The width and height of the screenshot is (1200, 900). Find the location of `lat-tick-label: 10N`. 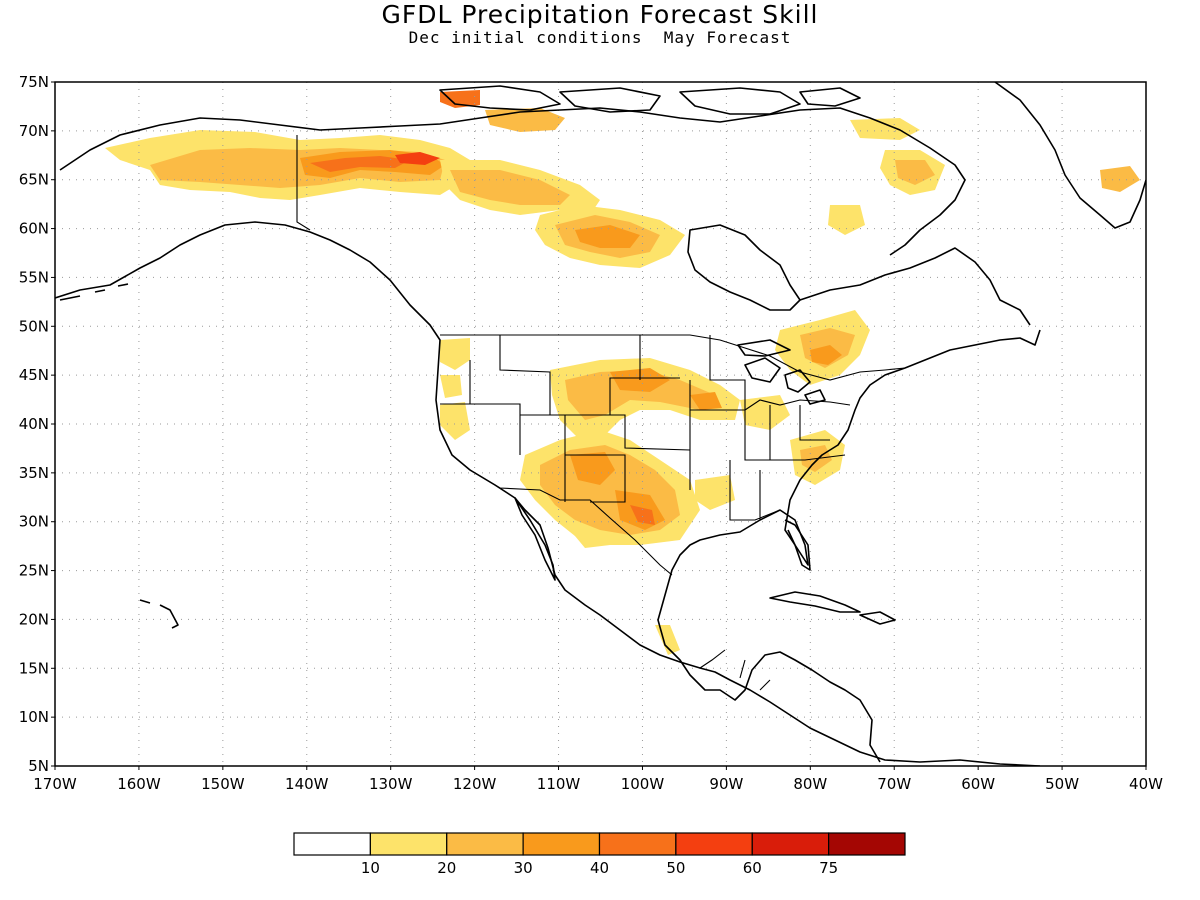

lat-tick-label: 10N is located at coordinates (34, 717).